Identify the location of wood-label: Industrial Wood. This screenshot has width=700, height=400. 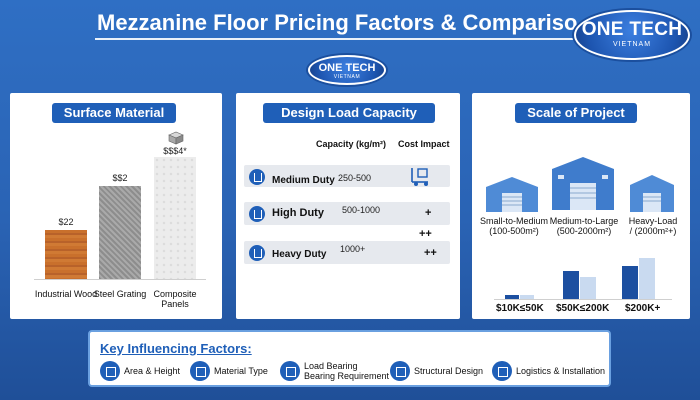
(66, 294).